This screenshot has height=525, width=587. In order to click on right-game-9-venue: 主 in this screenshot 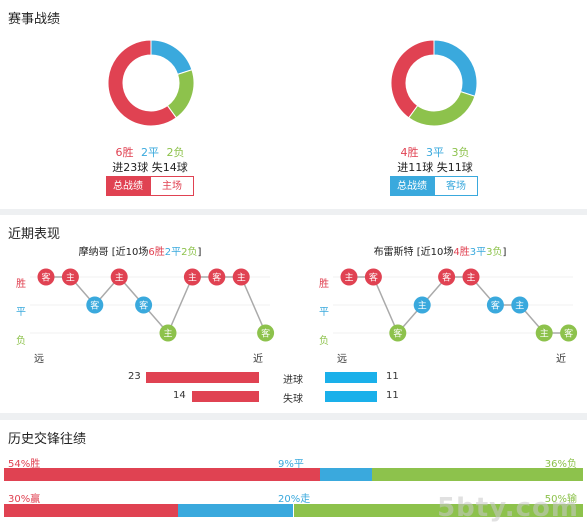, I will do `click(544, 334)`.